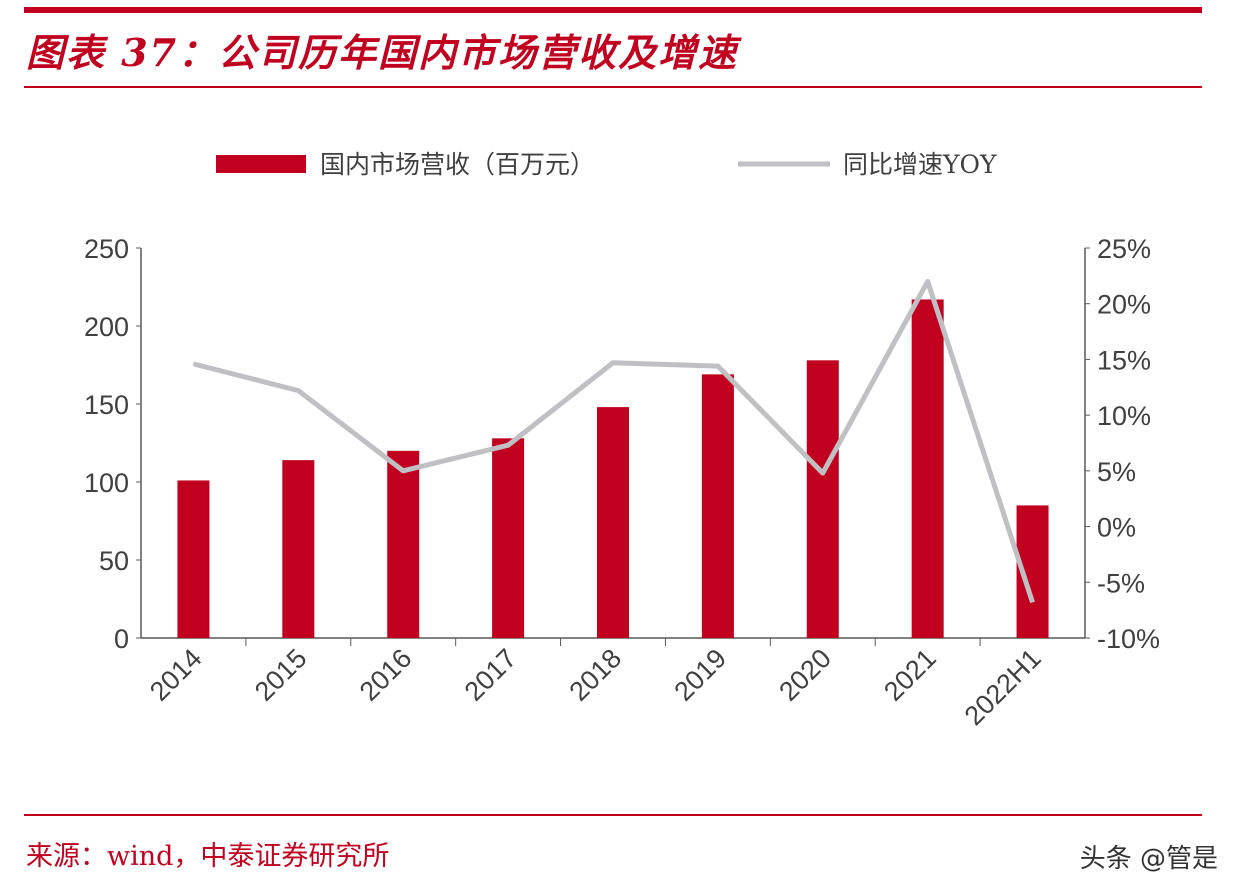  Describe the element at coordinates (193, 559) in the screenshot. I see `bar-2014` at that location.